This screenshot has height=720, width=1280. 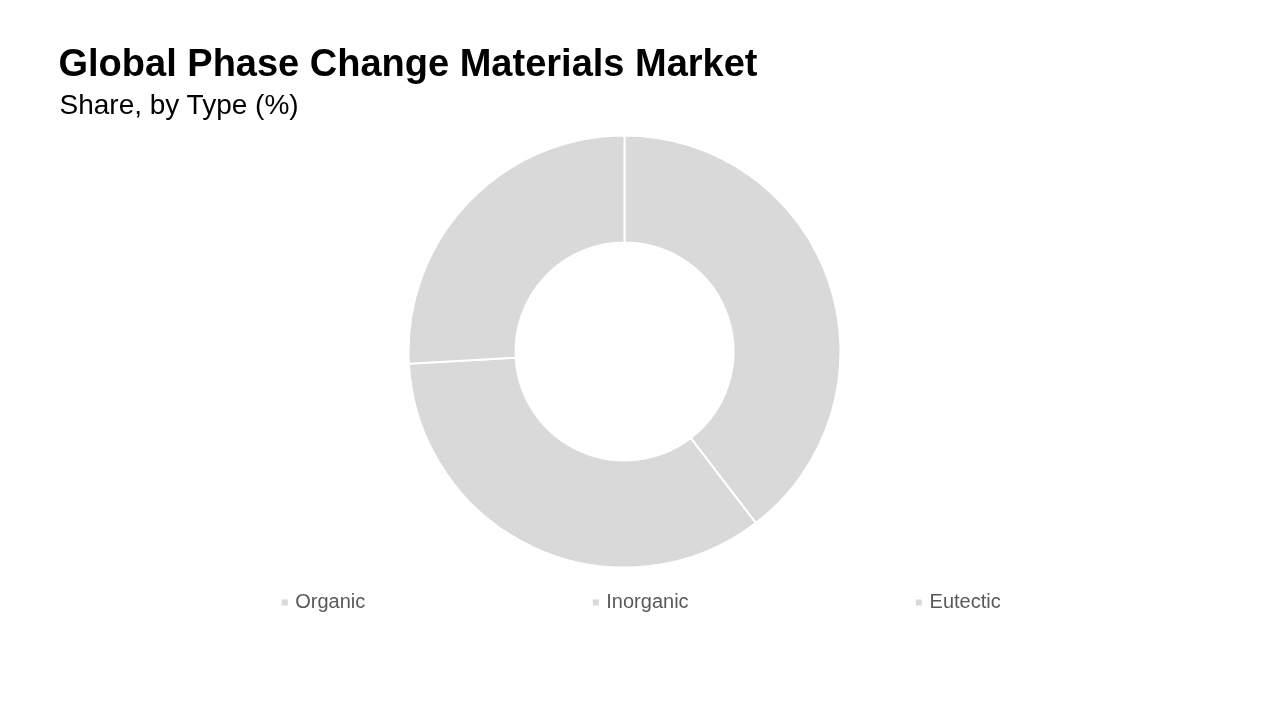 What do you see at coordinates (965, 601) in the screenshot?
I see `legend-label: Eutectic` at bounding box center [965, 601].